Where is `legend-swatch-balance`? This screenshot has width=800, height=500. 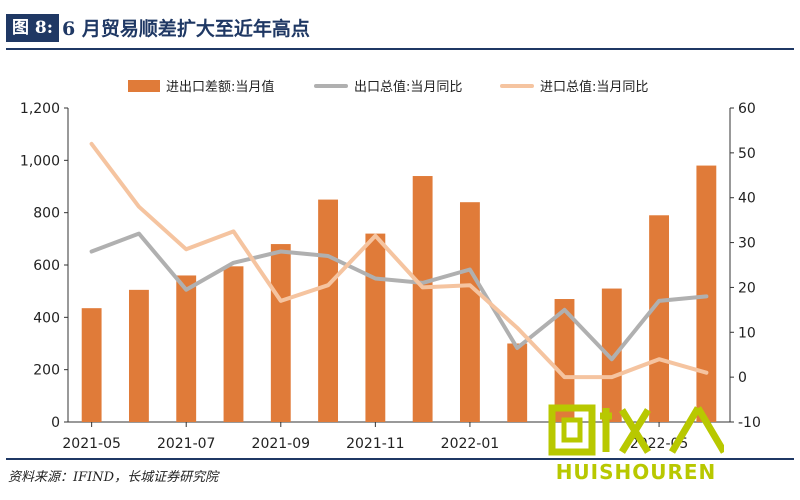
legend-swatch-balance is located at coordinates (144, 85).